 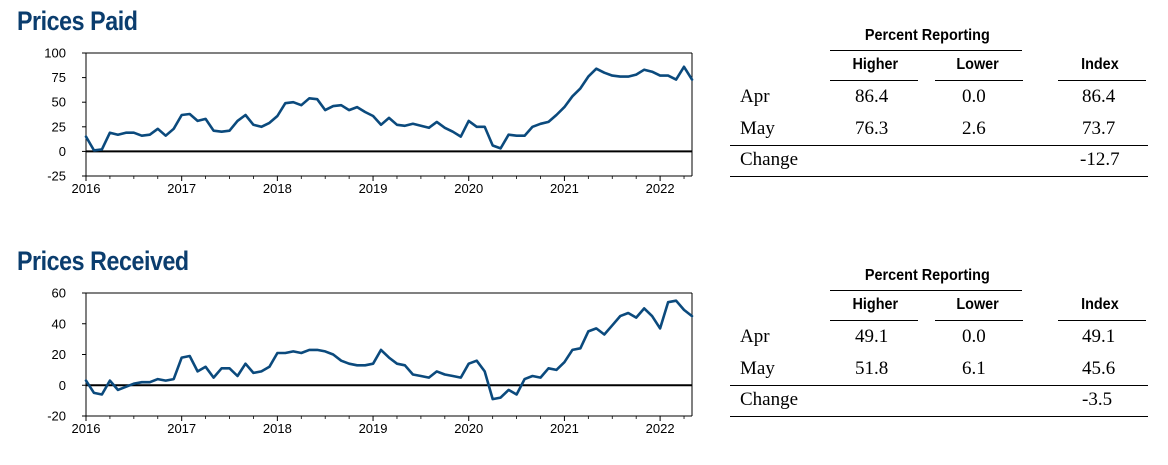 I want to click on change-index: -3.5, so click(x=1097, y=399).